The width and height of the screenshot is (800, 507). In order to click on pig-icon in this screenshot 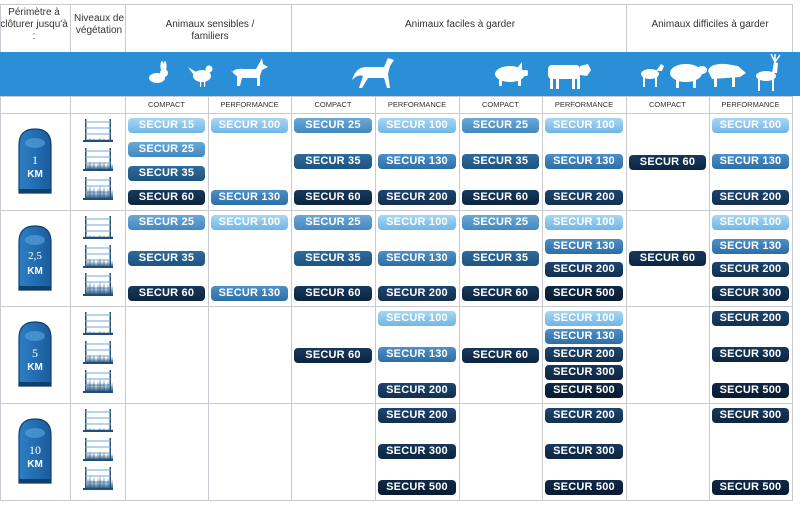, I will do `click(511, 74)`.